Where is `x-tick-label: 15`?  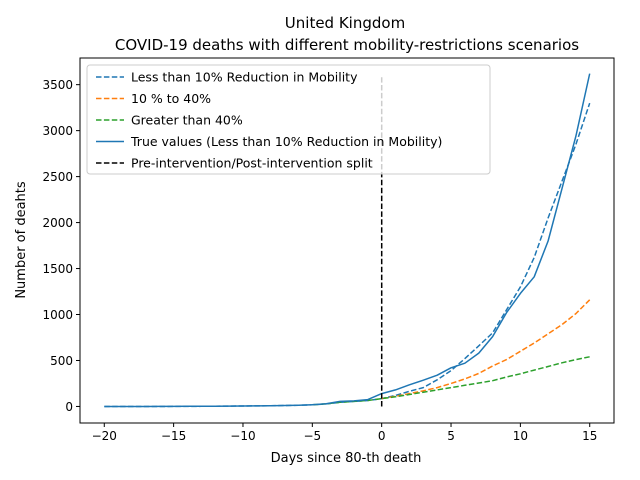 x-tick-label: 15 is located at coordinates (589, 436).